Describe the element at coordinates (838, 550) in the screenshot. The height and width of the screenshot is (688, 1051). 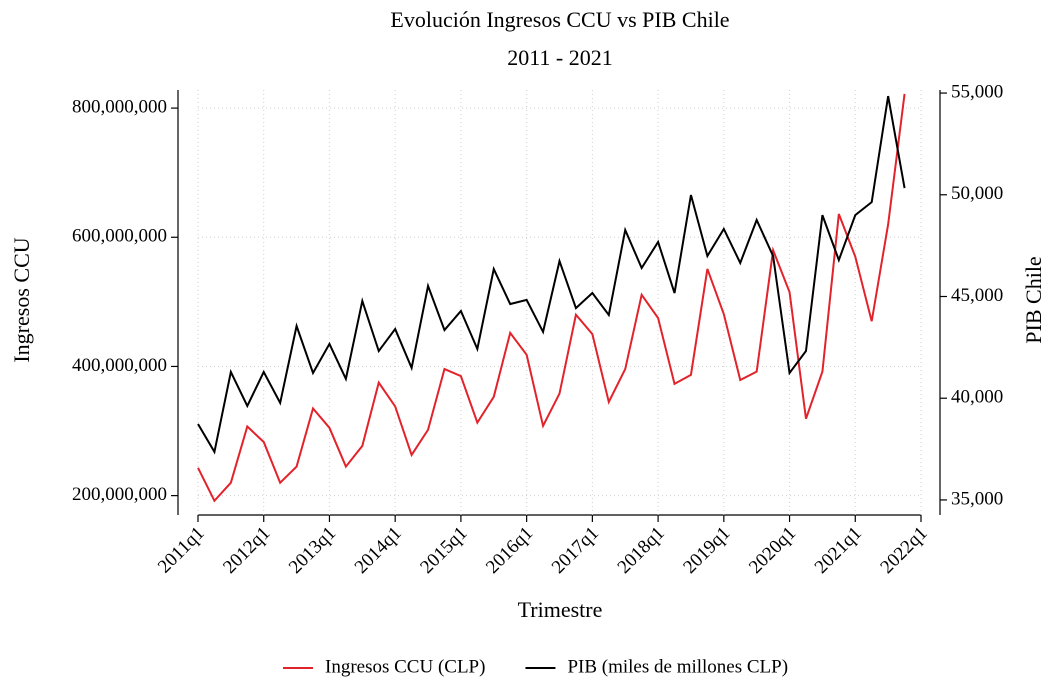
I see `x-tick-label: 2021q1` at that location.